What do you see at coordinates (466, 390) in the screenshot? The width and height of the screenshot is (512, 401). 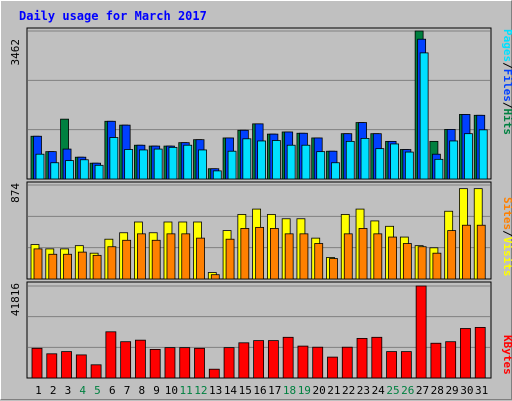 I see `day-label: 30` at bounding box center [466, 390].